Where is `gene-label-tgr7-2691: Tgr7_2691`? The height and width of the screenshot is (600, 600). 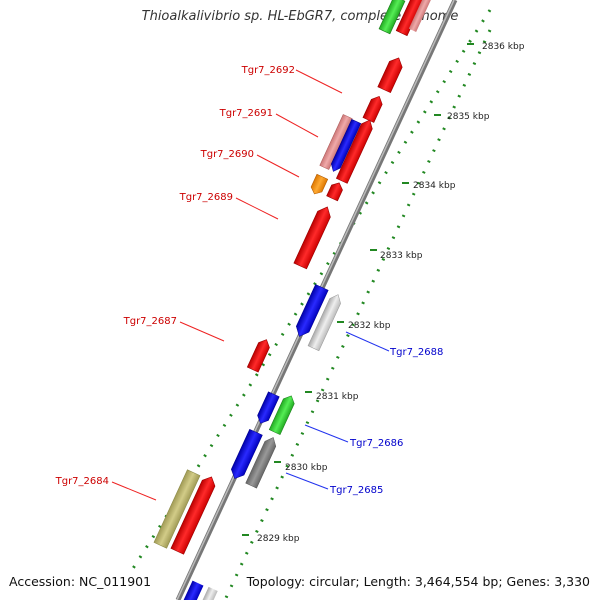 gene-label-tgr7-2691: Tgr7_2691 is located at coordinates (246, 113).